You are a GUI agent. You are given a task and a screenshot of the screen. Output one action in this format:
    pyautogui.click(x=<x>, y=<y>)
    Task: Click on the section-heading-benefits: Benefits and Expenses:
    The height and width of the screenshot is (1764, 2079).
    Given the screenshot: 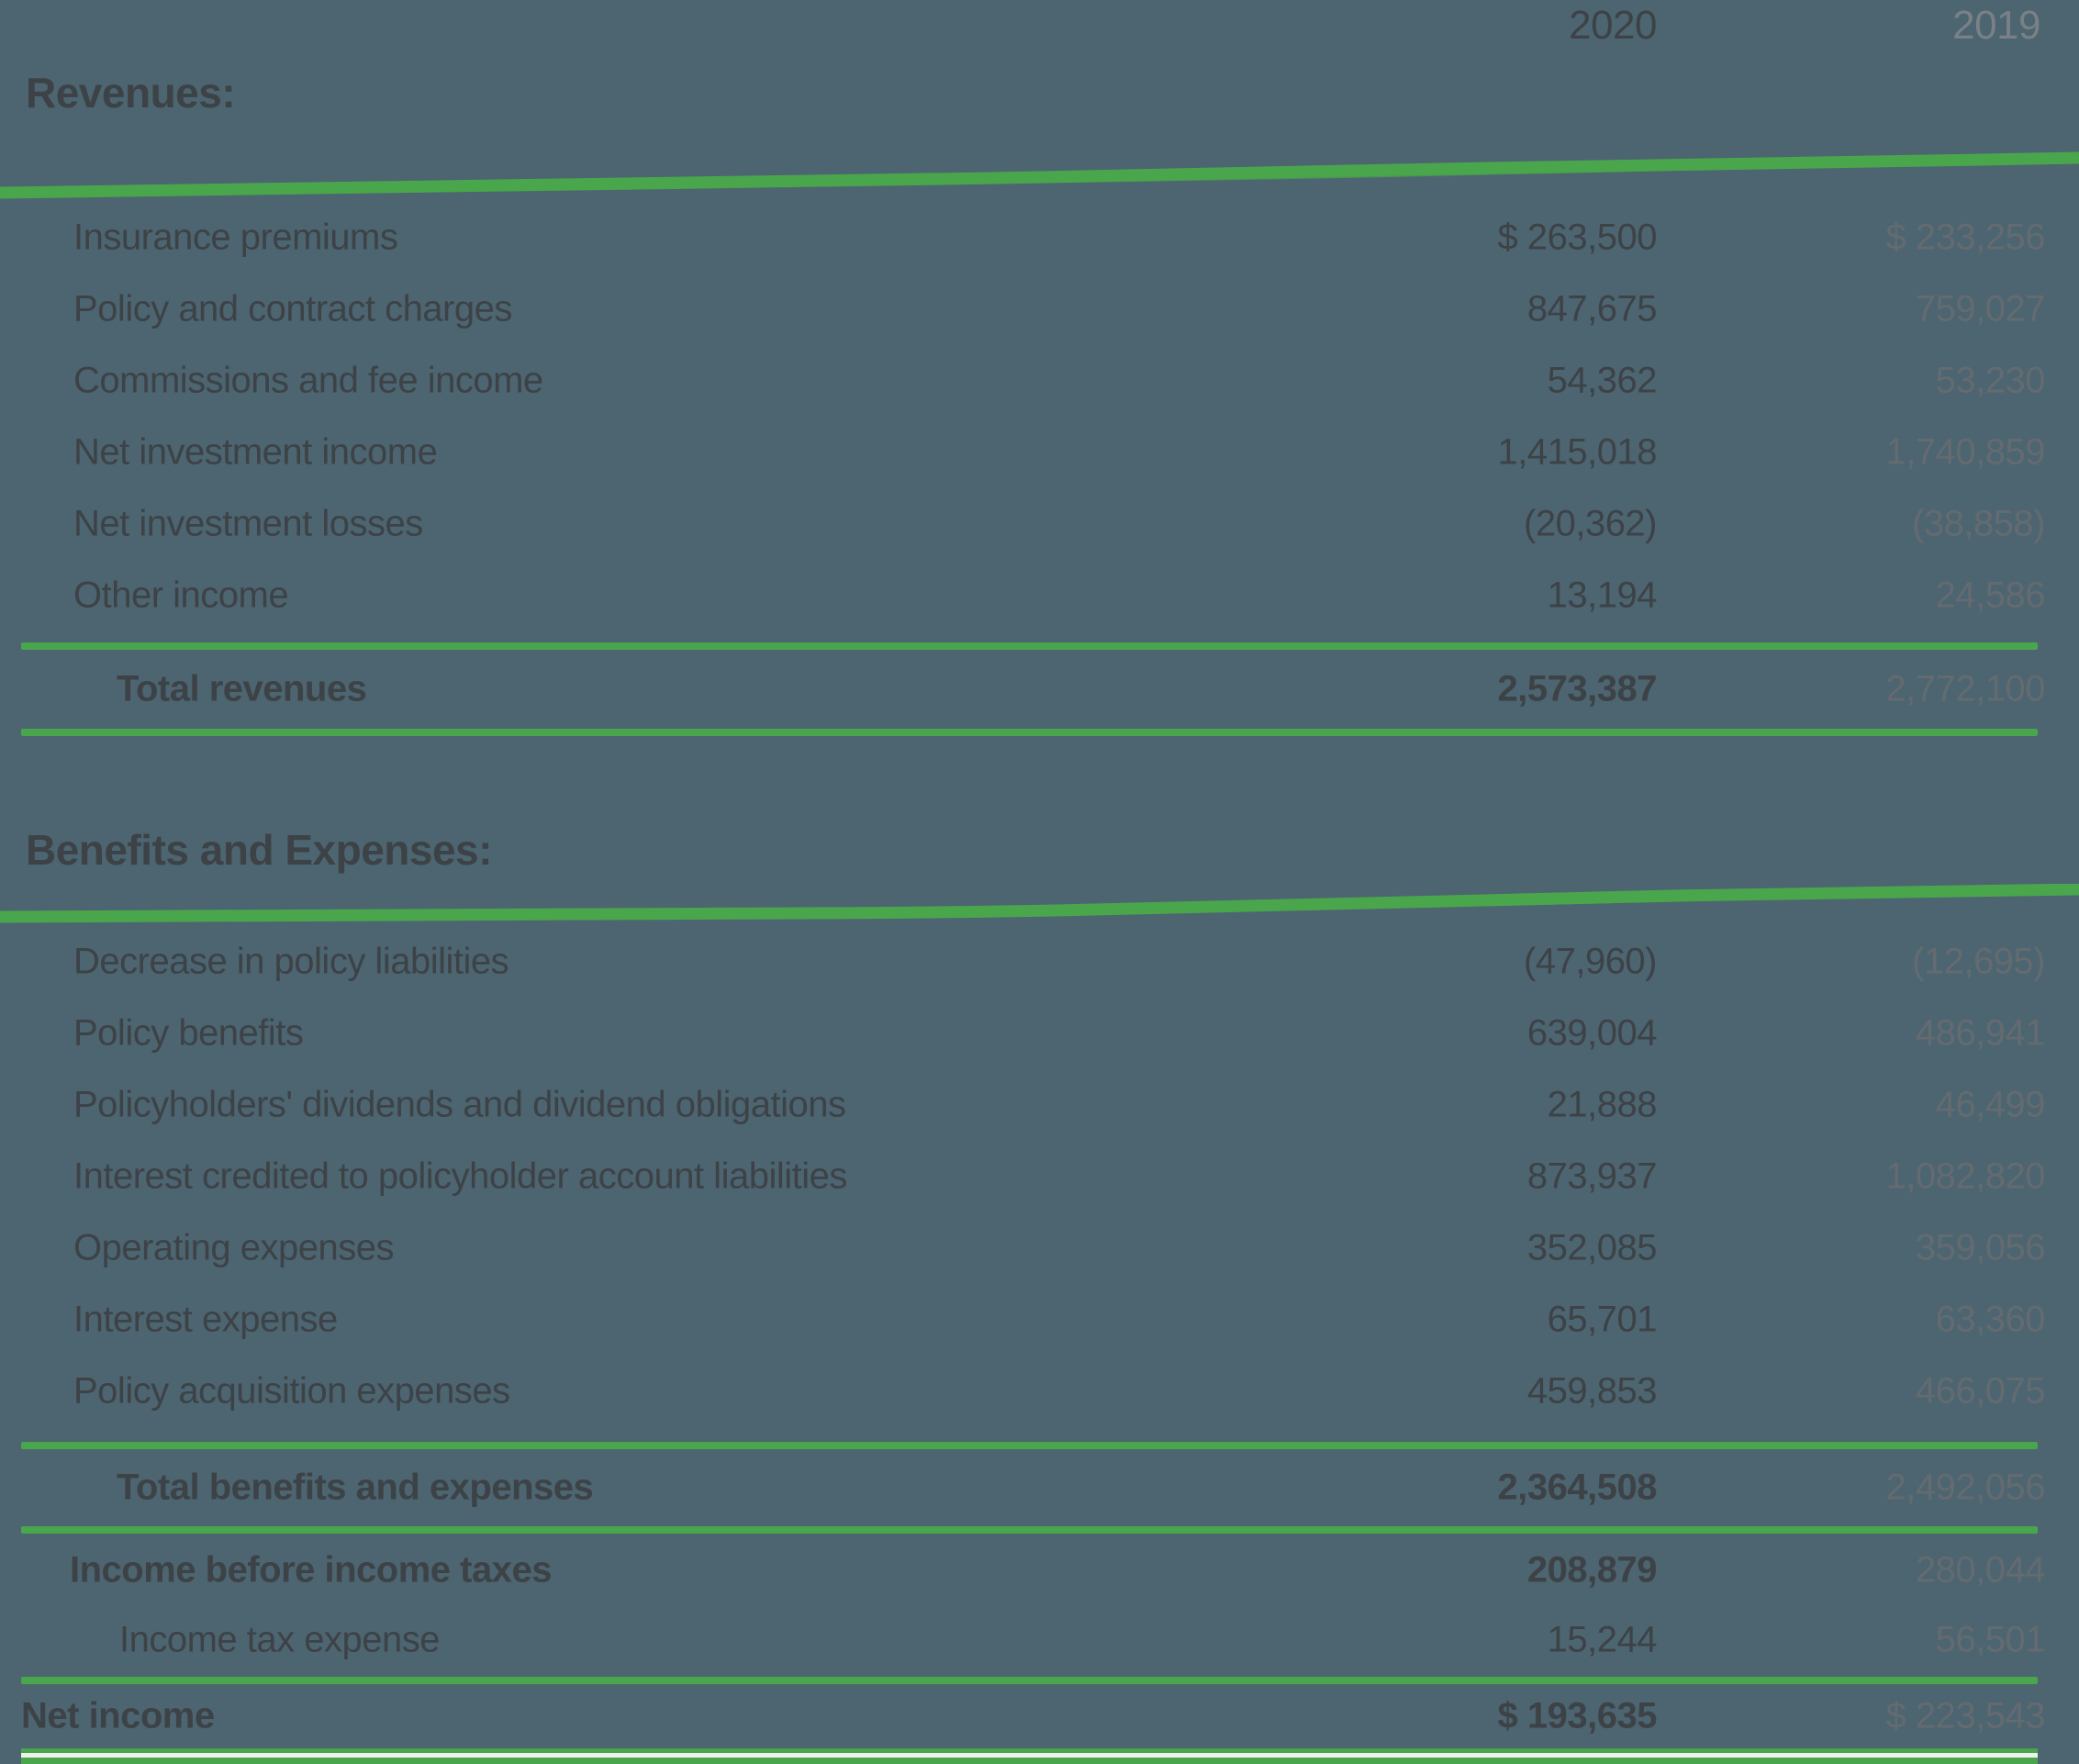 What is the action you would take?
    pyautogui.click(x=259, y=850)
    